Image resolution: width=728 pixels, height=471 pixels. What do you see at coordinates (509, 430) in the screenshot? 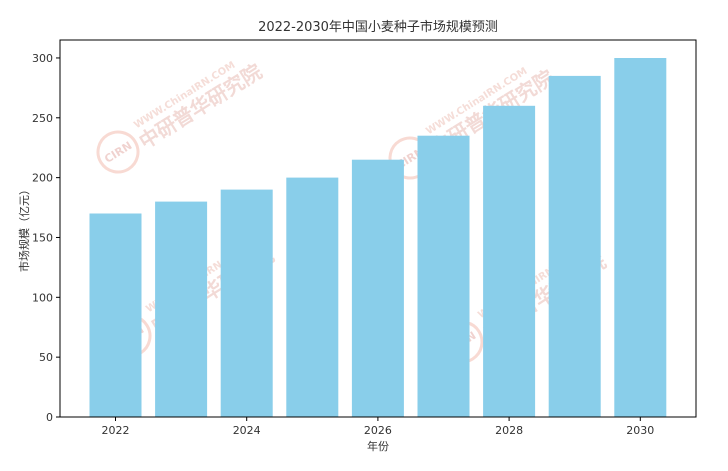
I see `x-tick-label: 2028` at bounding box center [509, 430].